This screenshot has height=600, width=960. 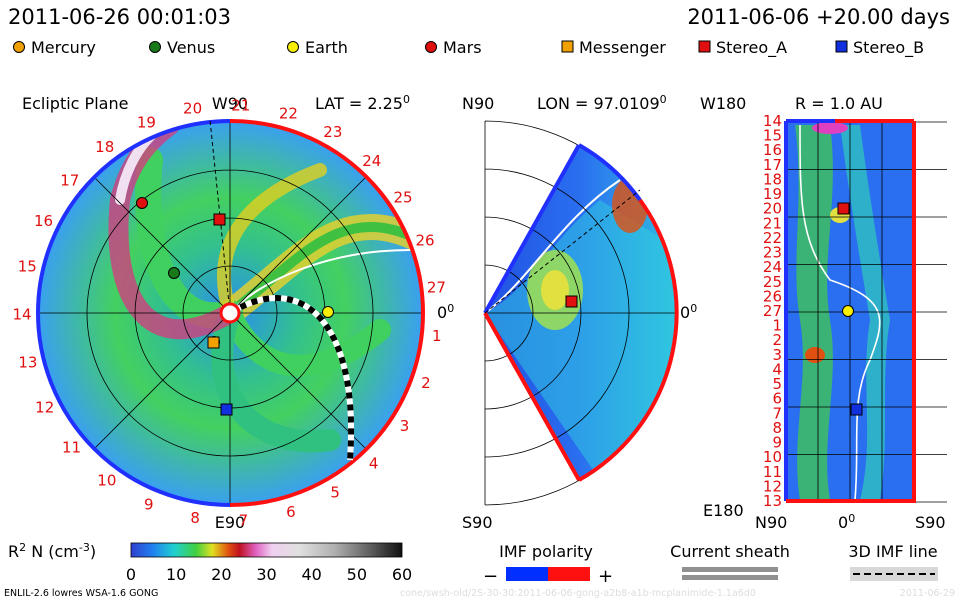 I want to click on radial-row-label: 17, so click(x=772, y=165).